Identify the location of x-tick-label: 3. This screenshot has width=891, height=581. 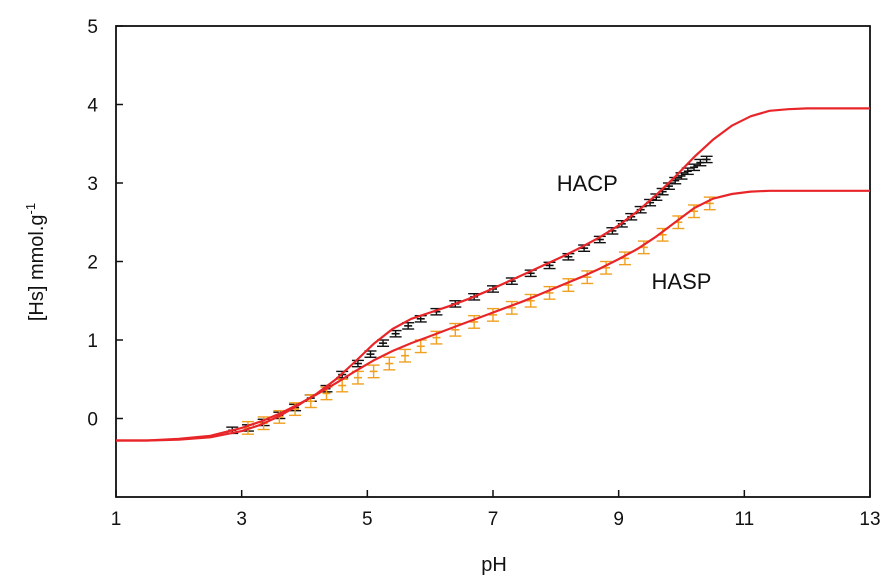
(241, 519).